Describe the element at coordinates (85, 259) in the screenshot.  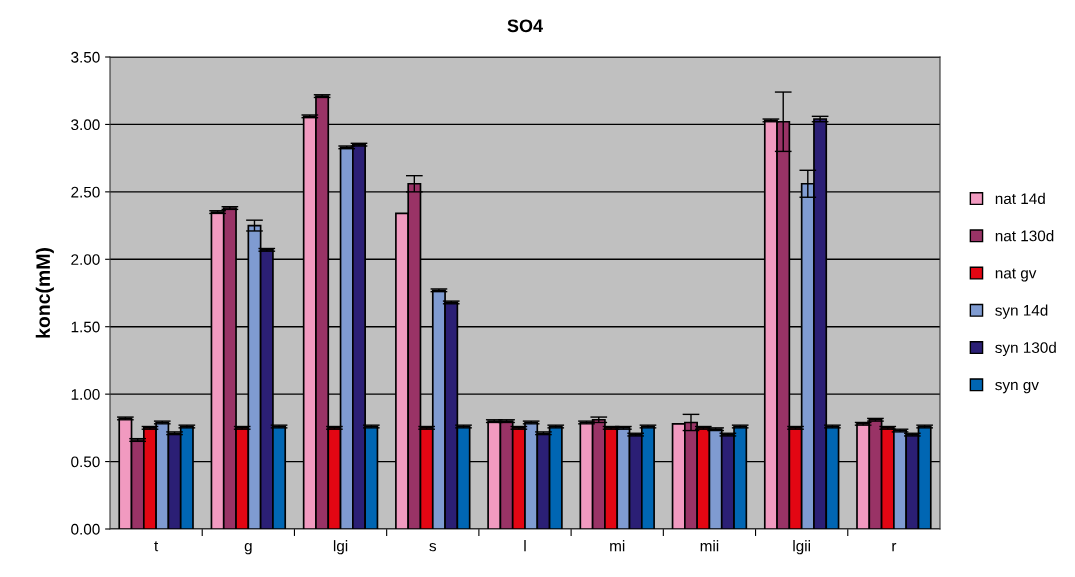
I see `y-tick-label: 2.00` at that location.